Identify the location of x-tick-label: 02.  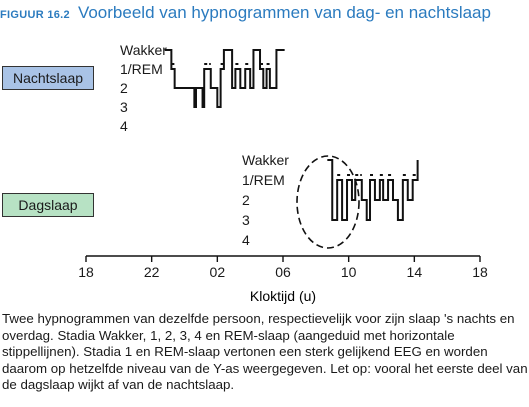
(218, 272).